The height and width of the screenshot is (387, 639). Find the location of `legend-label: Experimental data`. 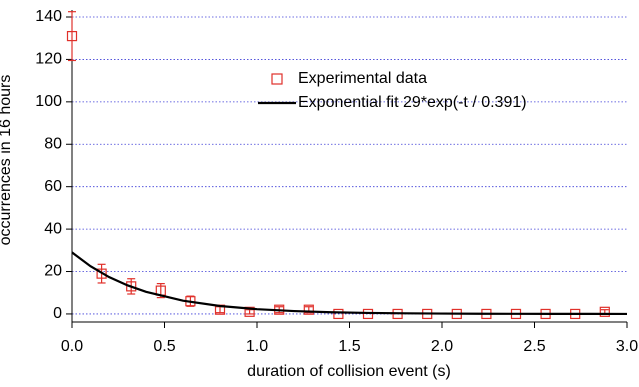

legend-label: Experimental data is located at coordinates (362, 78).